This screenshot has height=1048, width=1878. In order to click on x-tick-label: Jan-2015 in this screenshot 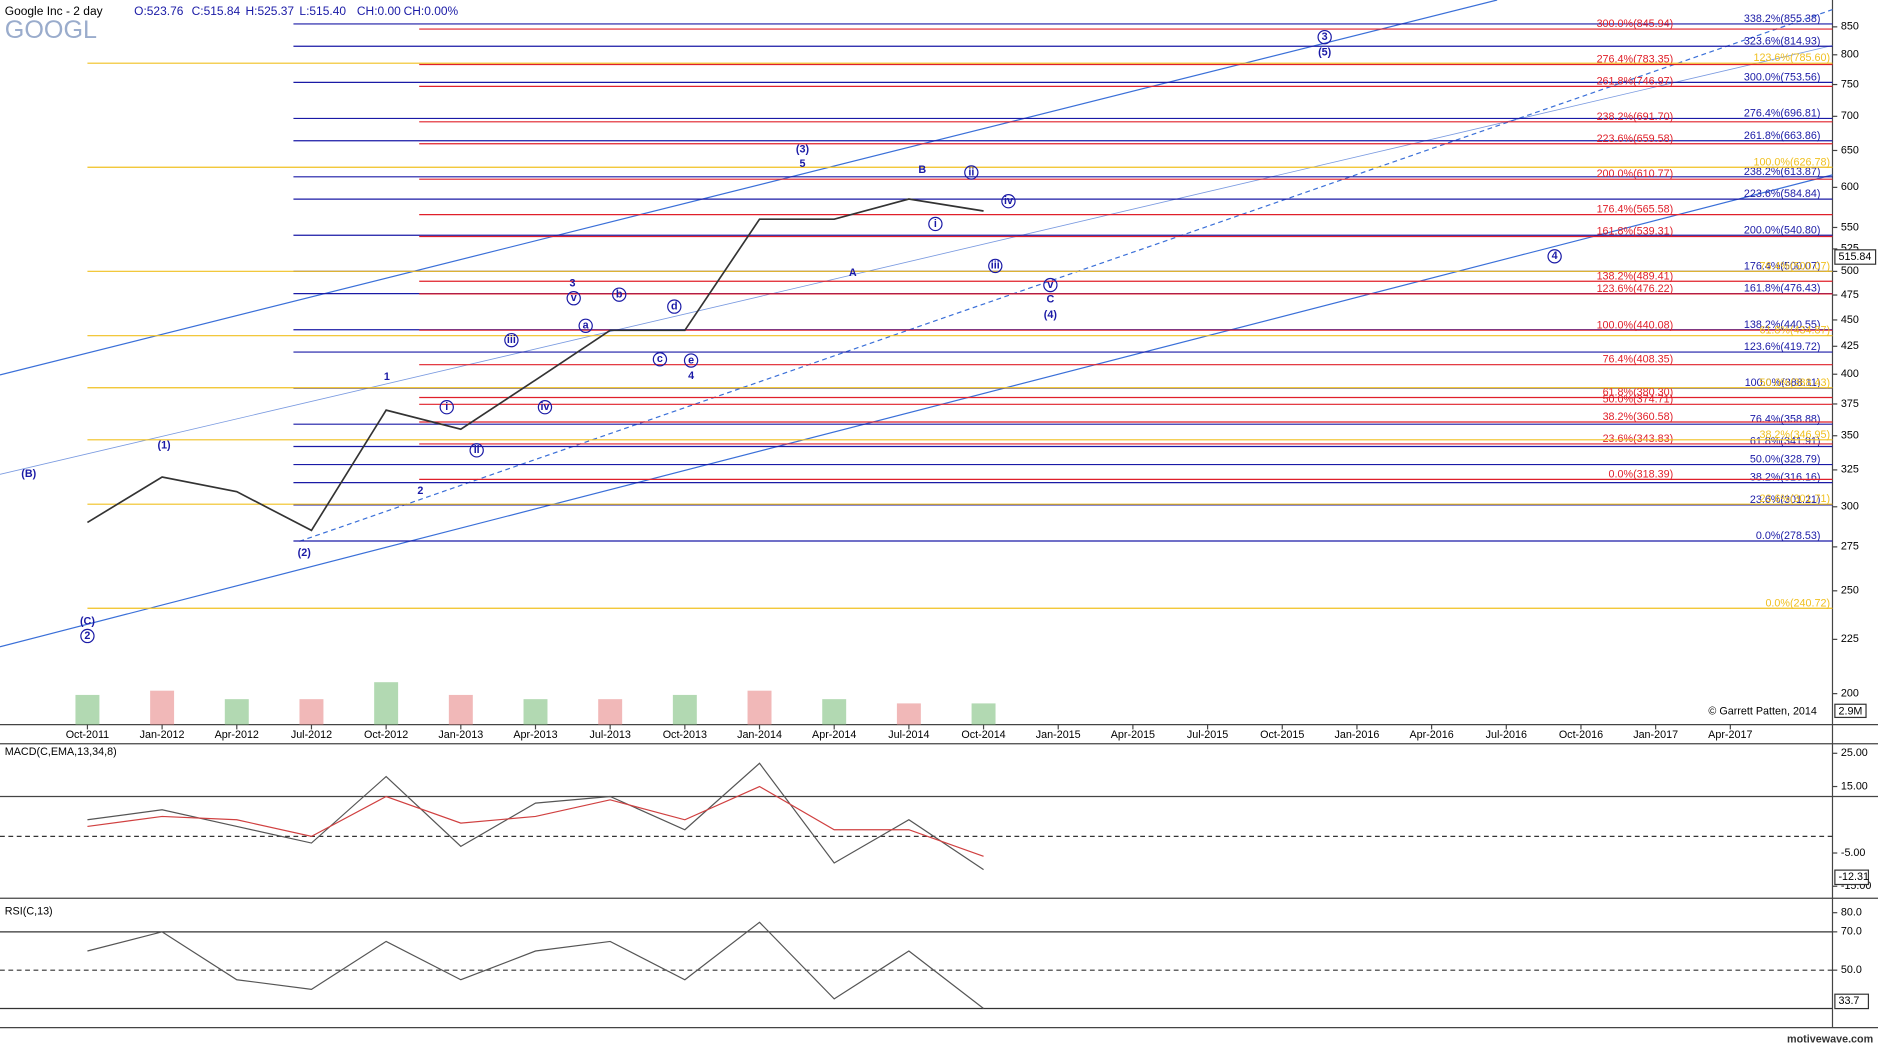, I will do `click(1058, 735)`.